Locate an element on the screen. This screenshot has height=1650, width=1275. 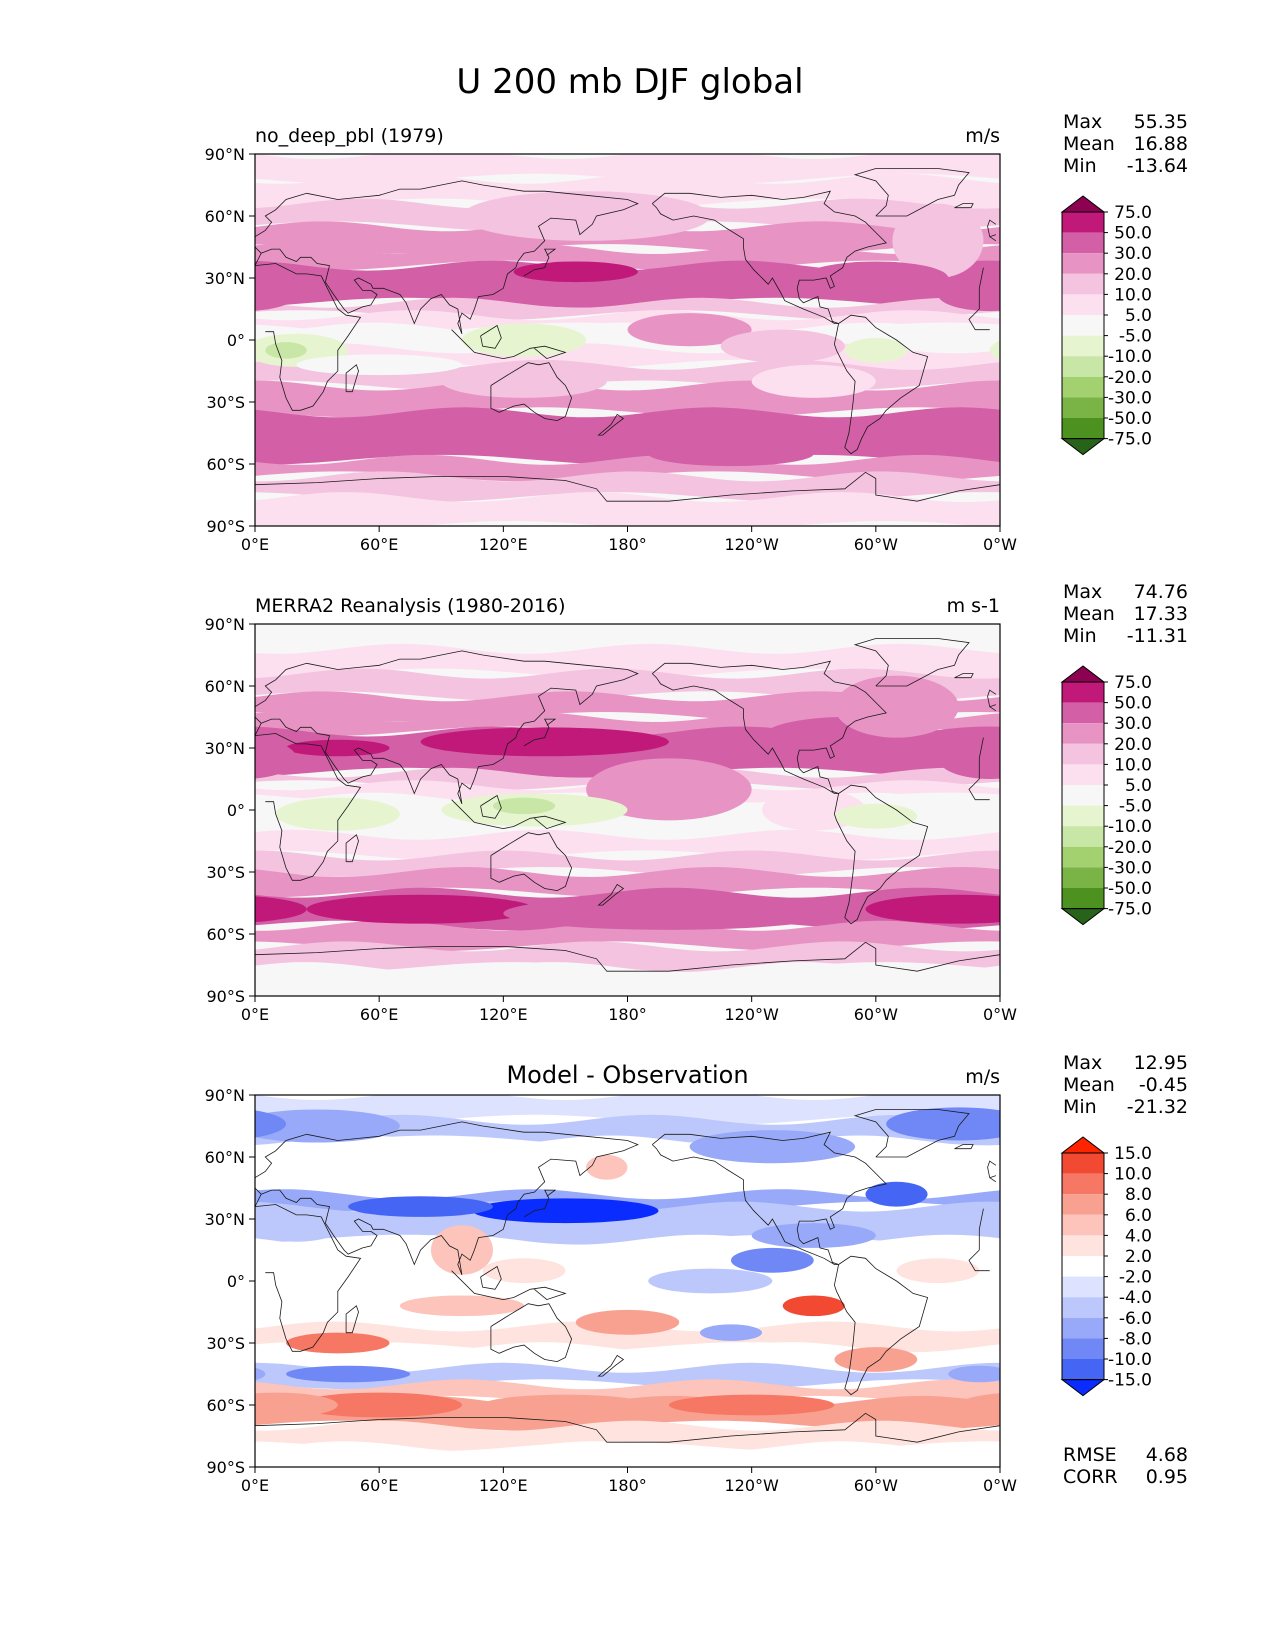
colorbar-extend-top is located at coordinates (1083, 204).